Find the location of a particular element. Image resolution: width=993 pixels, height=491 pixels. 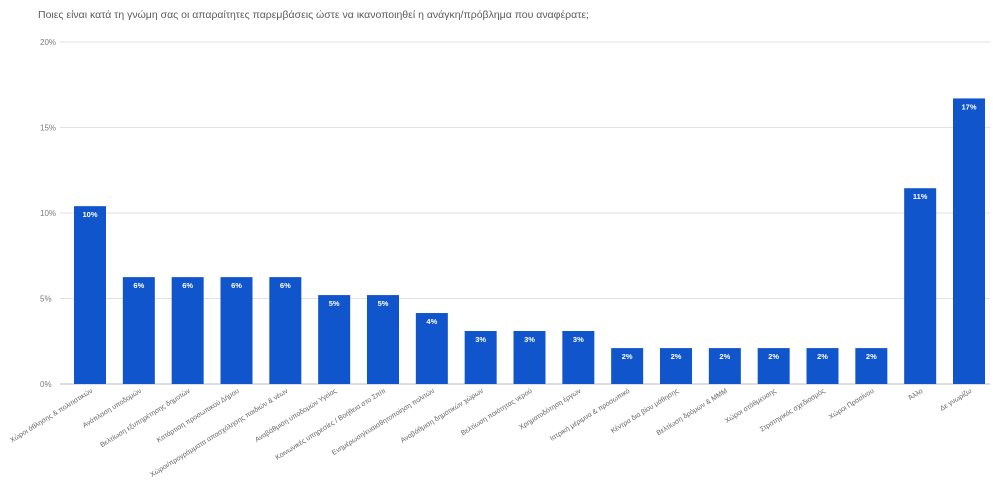

y-tick-label: 0% is located at coordinates (46, 384).